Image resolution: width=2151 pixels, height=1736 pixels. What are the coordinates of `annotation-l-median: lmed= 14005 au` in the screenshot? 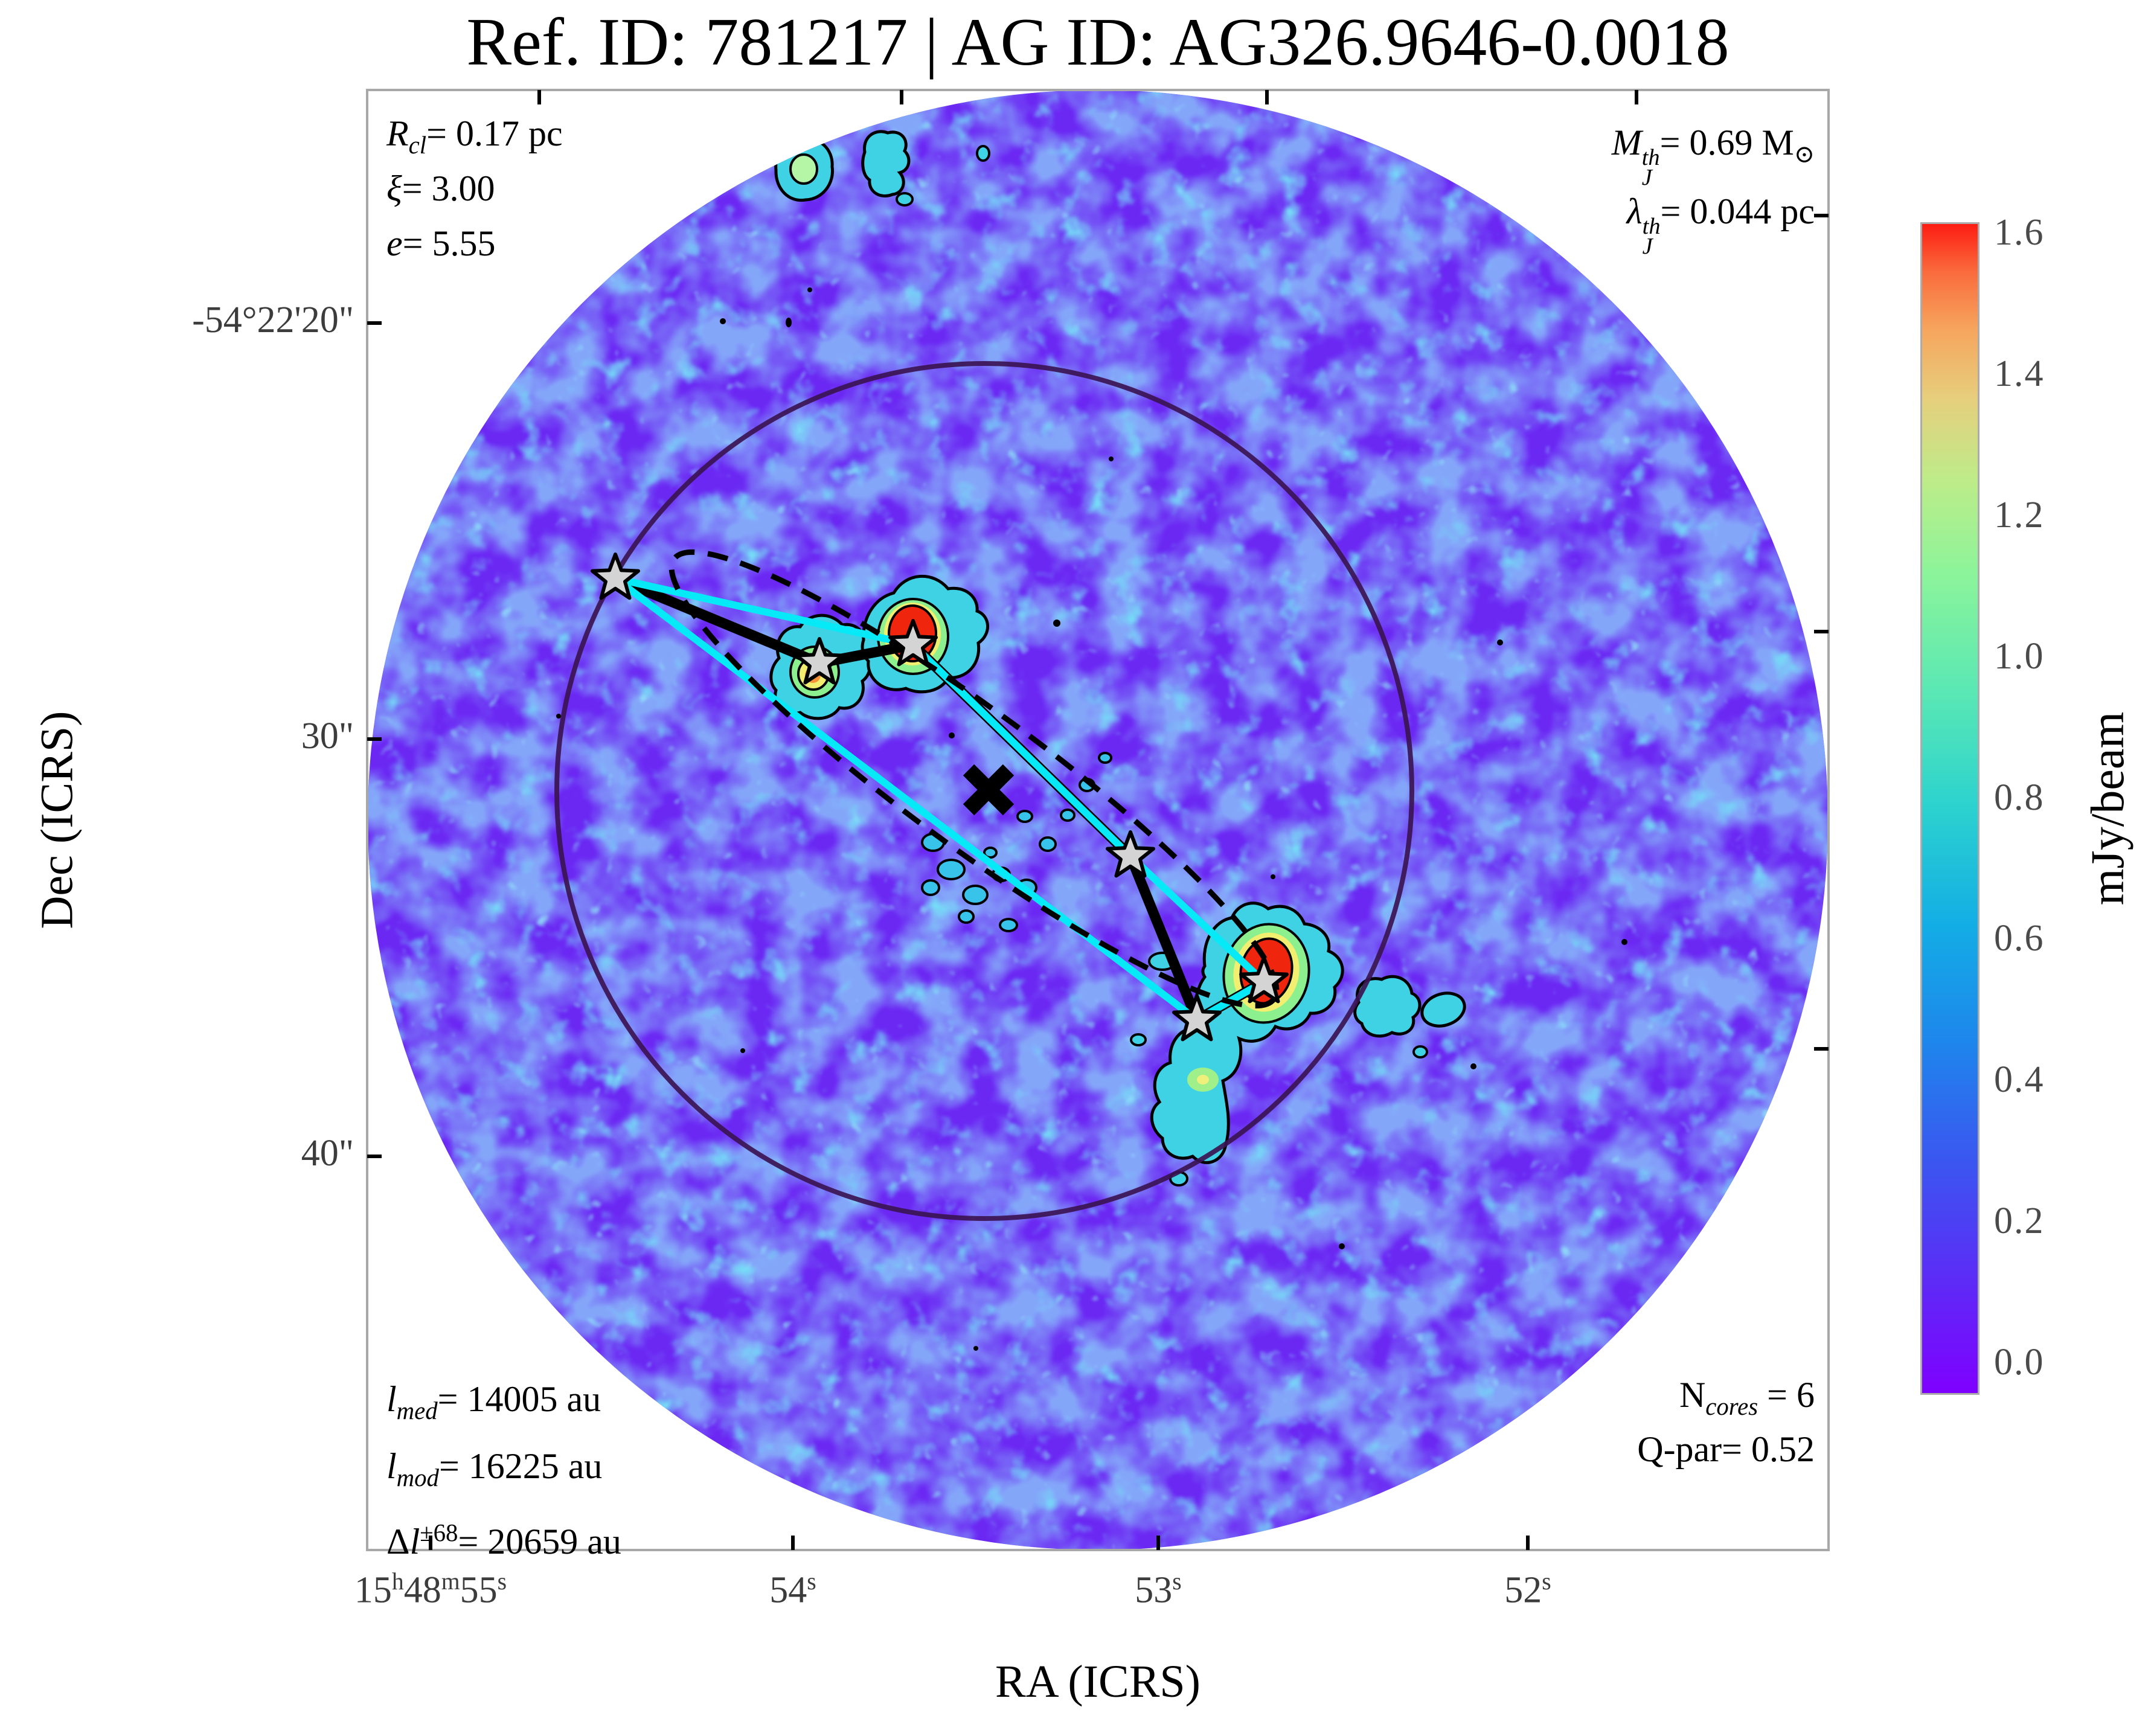 It's located at (494, 1401).